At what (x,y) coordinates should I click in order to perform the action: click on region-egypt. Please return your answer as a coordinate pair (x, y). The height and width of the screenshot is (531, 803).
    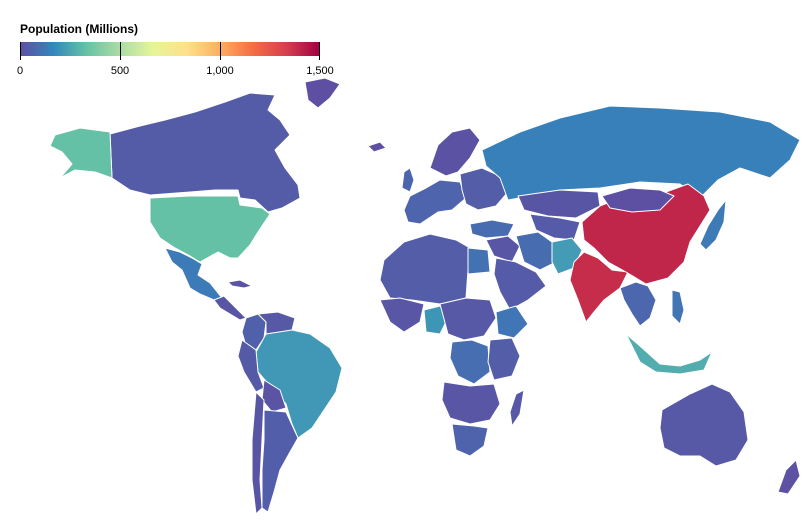
    Looking at the image, I should click on (479, 261).